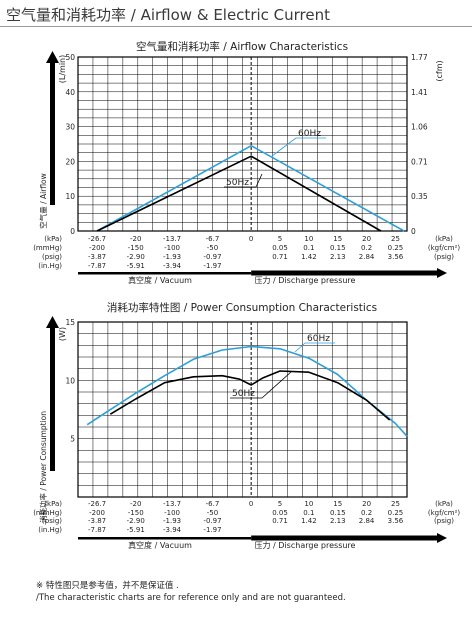 This screenshot has height=622, width=472. What do you see at coordinates (439, 70) in the screenshot?
I see `chart1-yunit-right: (cfm)` at bounding box center [439, 70].